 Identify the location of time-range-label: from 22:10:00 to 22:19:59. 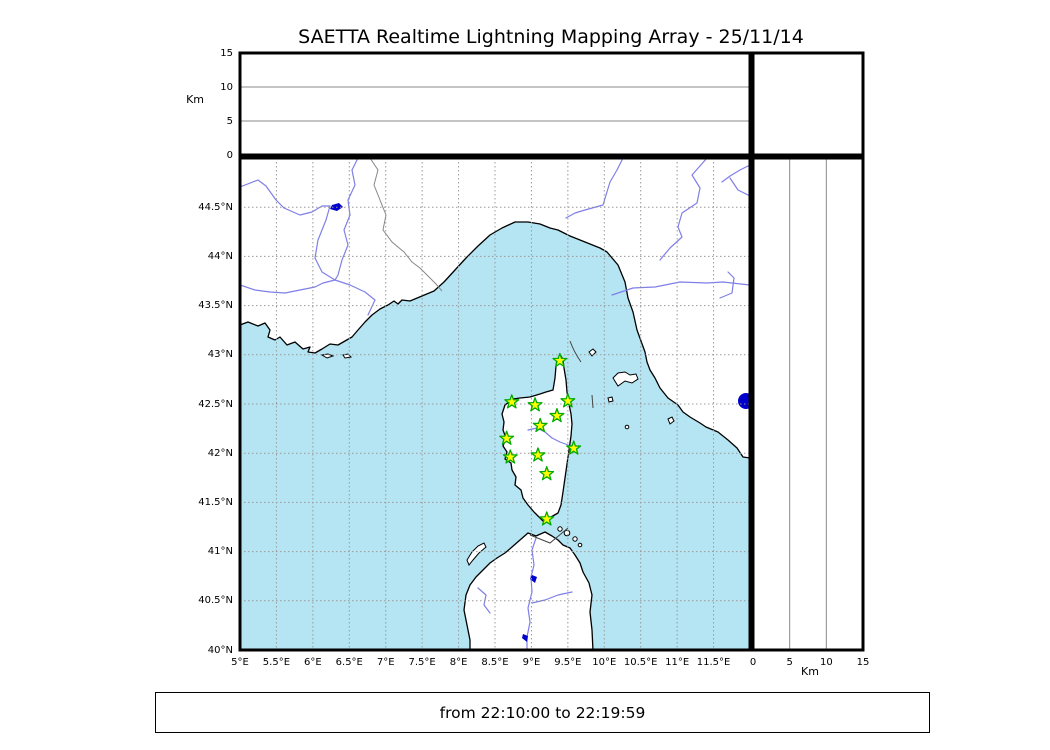
(542, 712).